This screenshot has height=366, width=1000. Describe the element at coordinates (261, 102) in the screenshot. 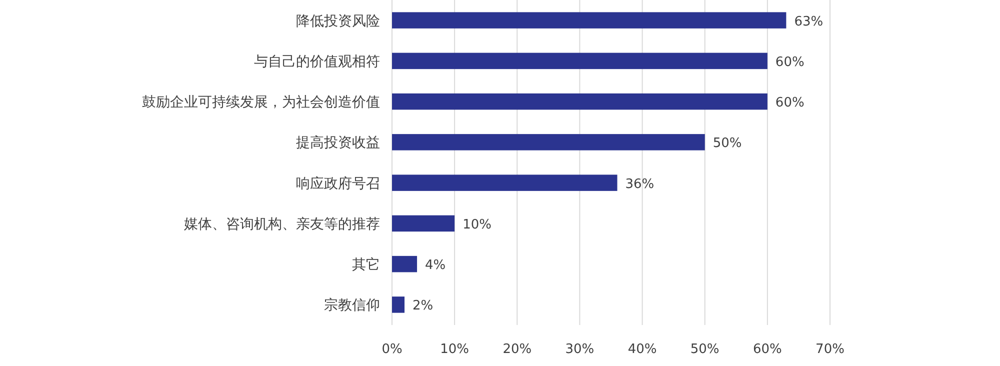

I see `y-tick-label: 鼓励企业可持续发展，为社会创造价值` at that location.